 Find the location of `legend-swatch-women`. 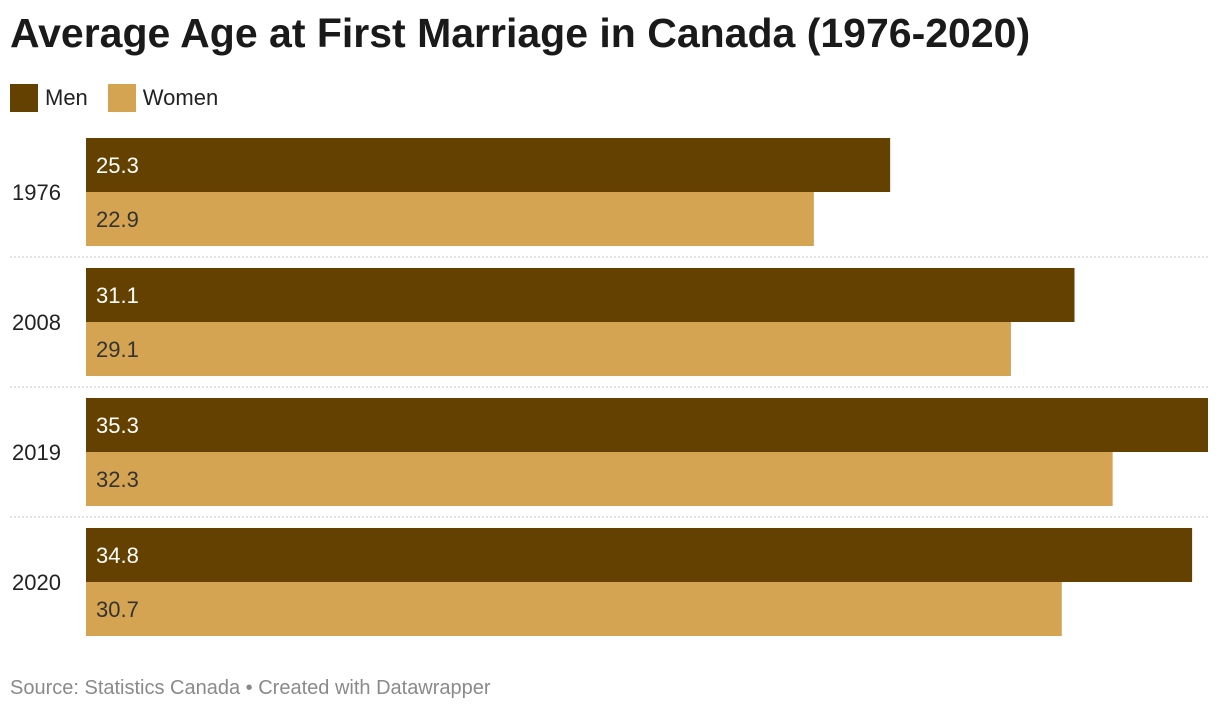

legend-swatch-women is located at coordinates (121, 98).